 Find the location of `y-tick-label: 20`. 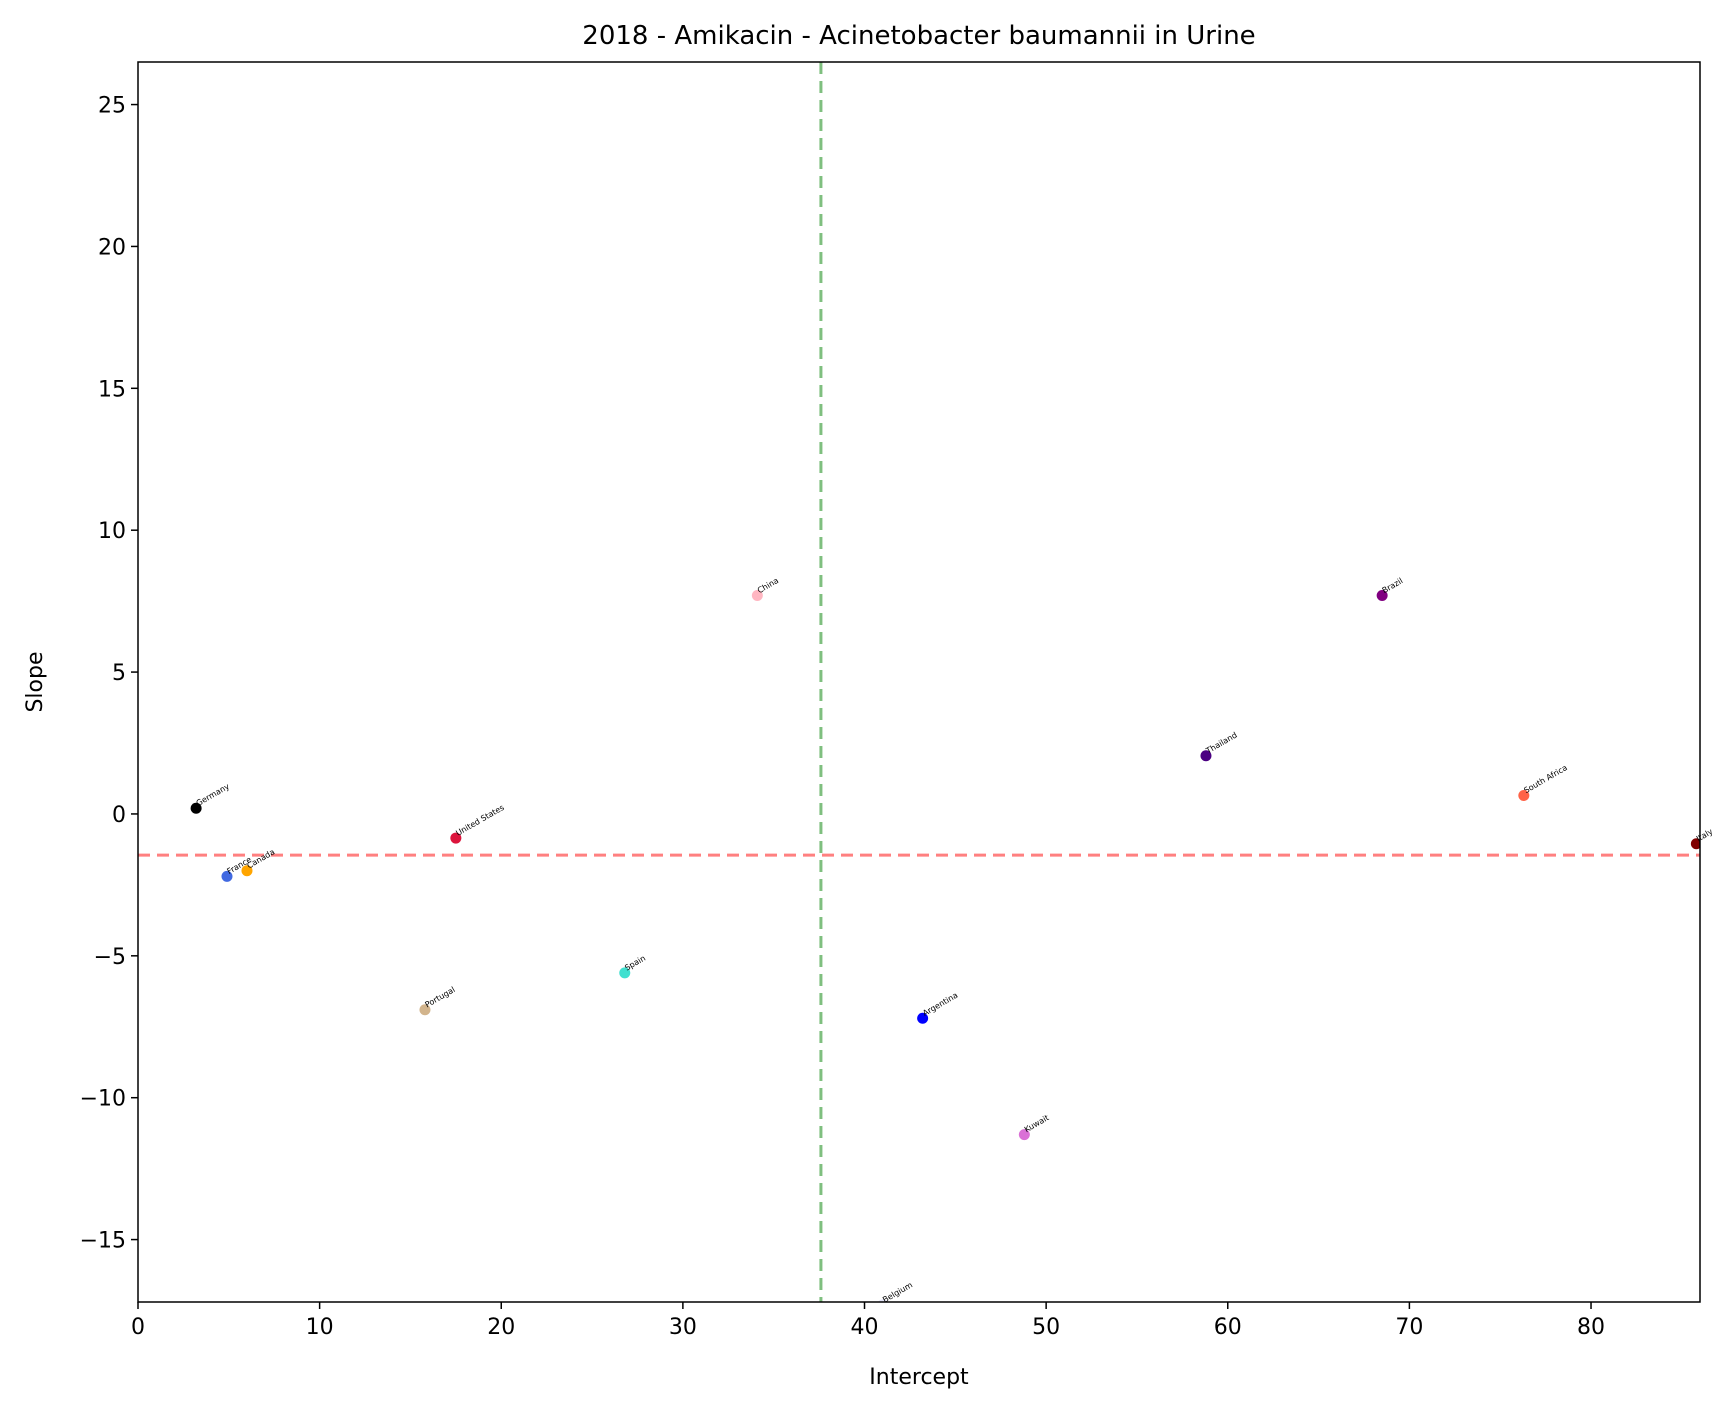

y-tick-label: 20 is located at coordinates (112, 247).